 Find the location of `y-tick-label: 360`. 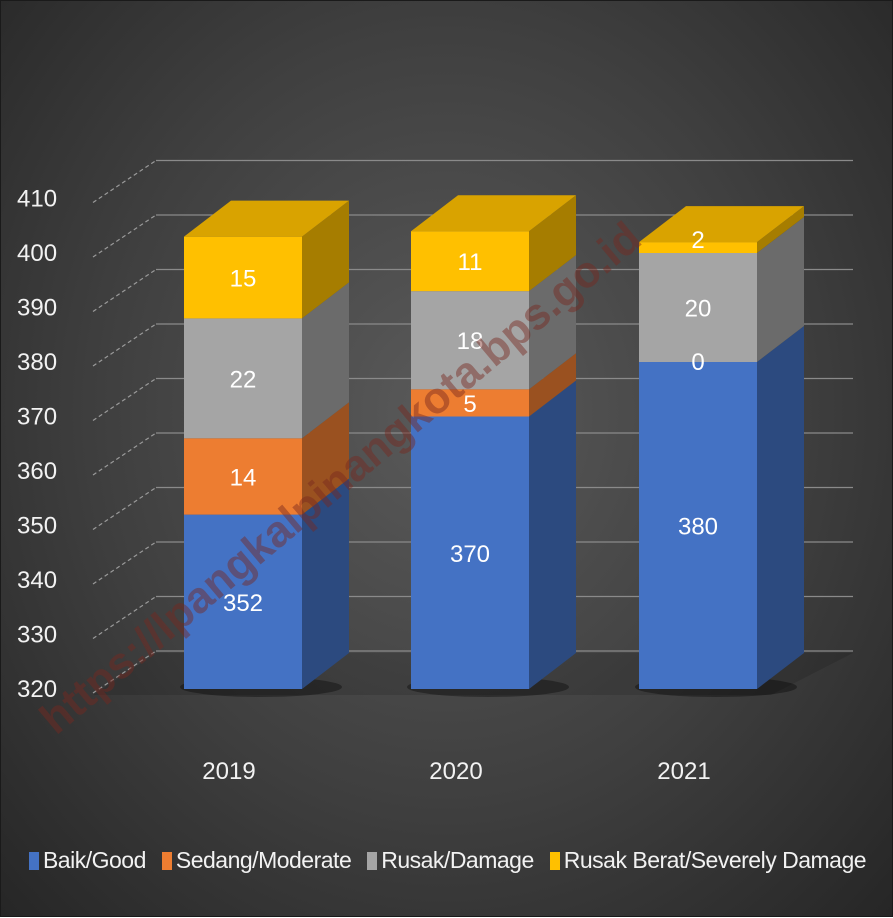

y-tick-label: 360 is located at coordinates (37, 471).